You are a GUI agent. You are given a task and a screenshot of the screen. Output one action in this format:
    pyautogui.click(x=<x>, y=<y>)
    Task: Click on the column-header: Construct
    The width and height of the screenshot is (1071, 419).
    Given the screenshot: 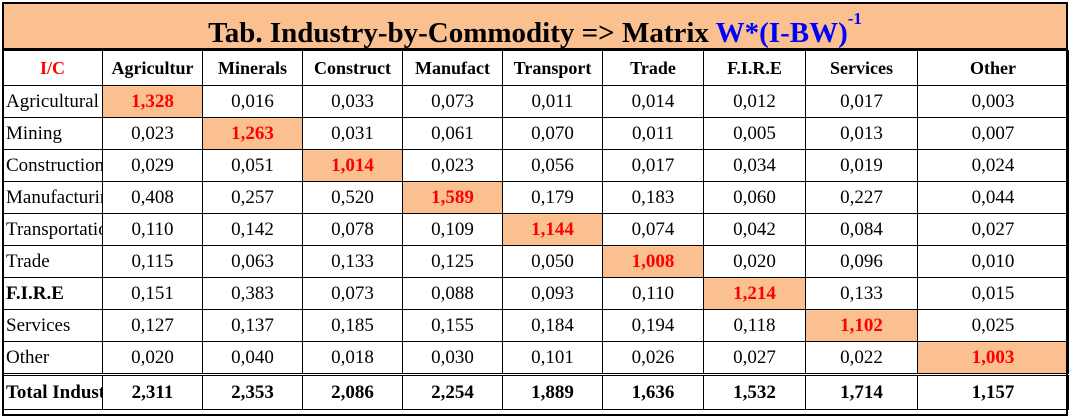 What is the action you would take?
    pyautogui.click(x=352, y=68)
    